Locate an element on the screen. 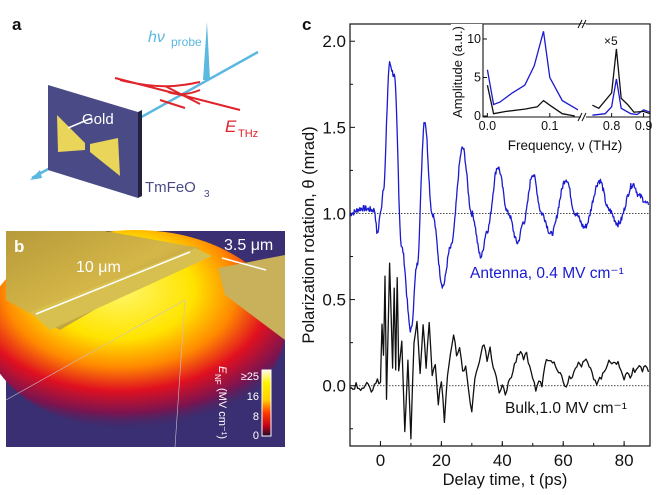 The height and width of the screenshot is (495, 669). inset-y-tick-label: 10 is located at coordinates (474, 39).